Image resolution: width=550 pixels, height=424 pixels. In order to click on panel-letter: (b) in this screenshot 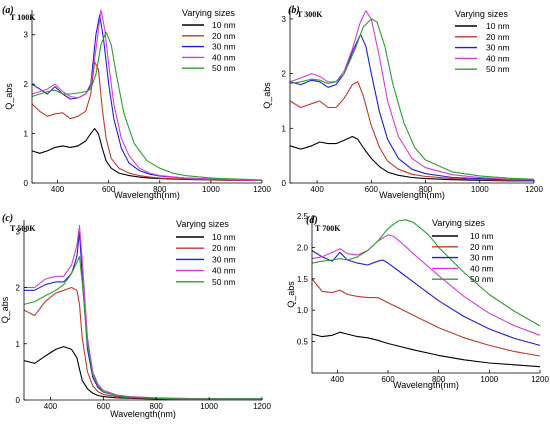, I will do `click(294, 10)`.